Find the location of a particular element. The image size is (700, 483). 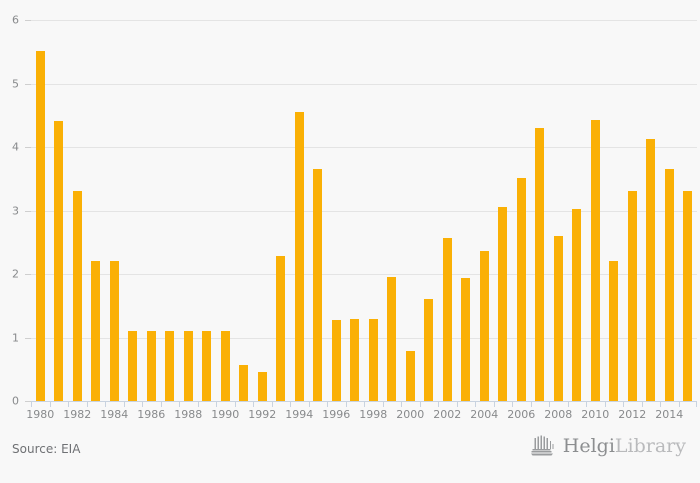

library-building-icon is located at coordinates (542, 445).